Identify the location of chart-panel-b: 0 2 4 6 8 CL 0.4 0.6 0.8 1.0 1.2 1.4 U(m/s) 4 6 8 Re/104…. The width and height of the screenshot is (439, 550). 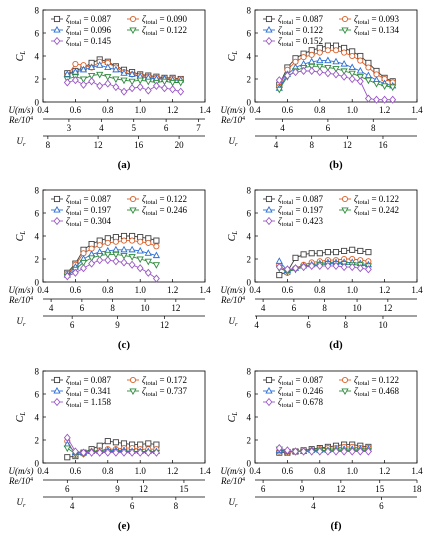
(321, 89).